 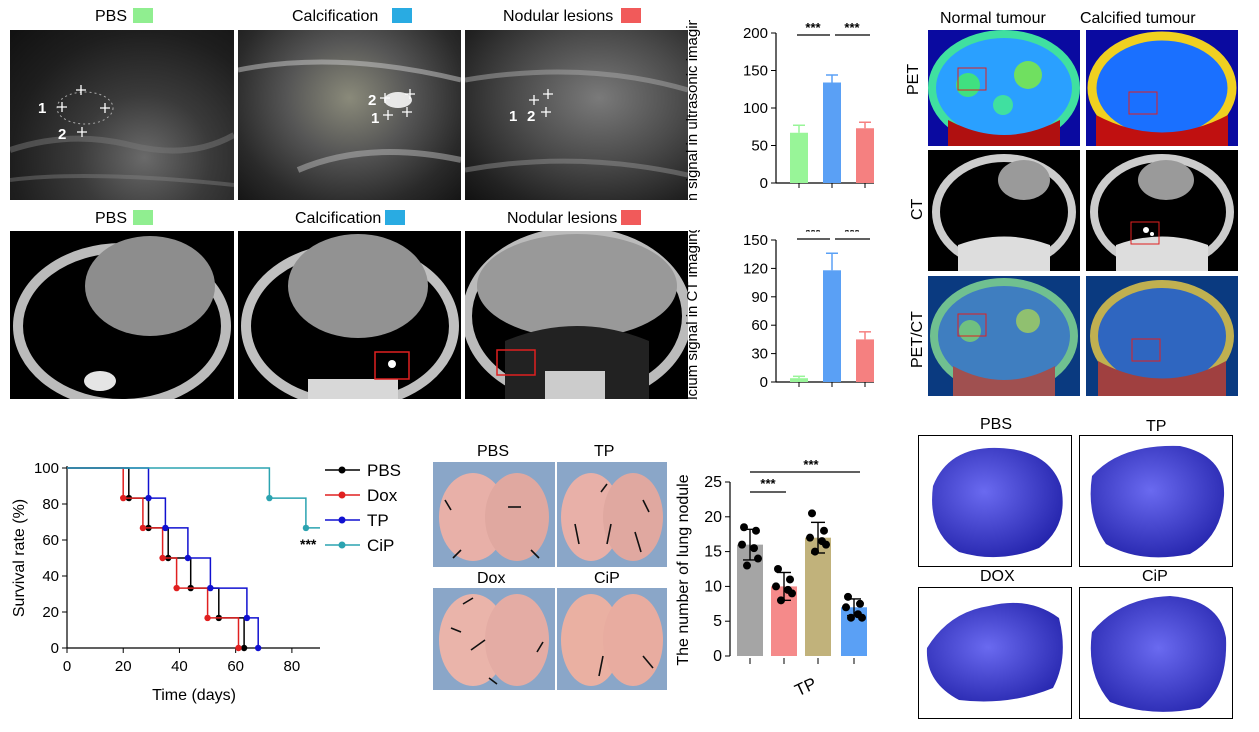 What do you see at coordinates (607, 579) in the screenshot?
I see `lung-label-cip: CiP` at bounding box center [607, 579].